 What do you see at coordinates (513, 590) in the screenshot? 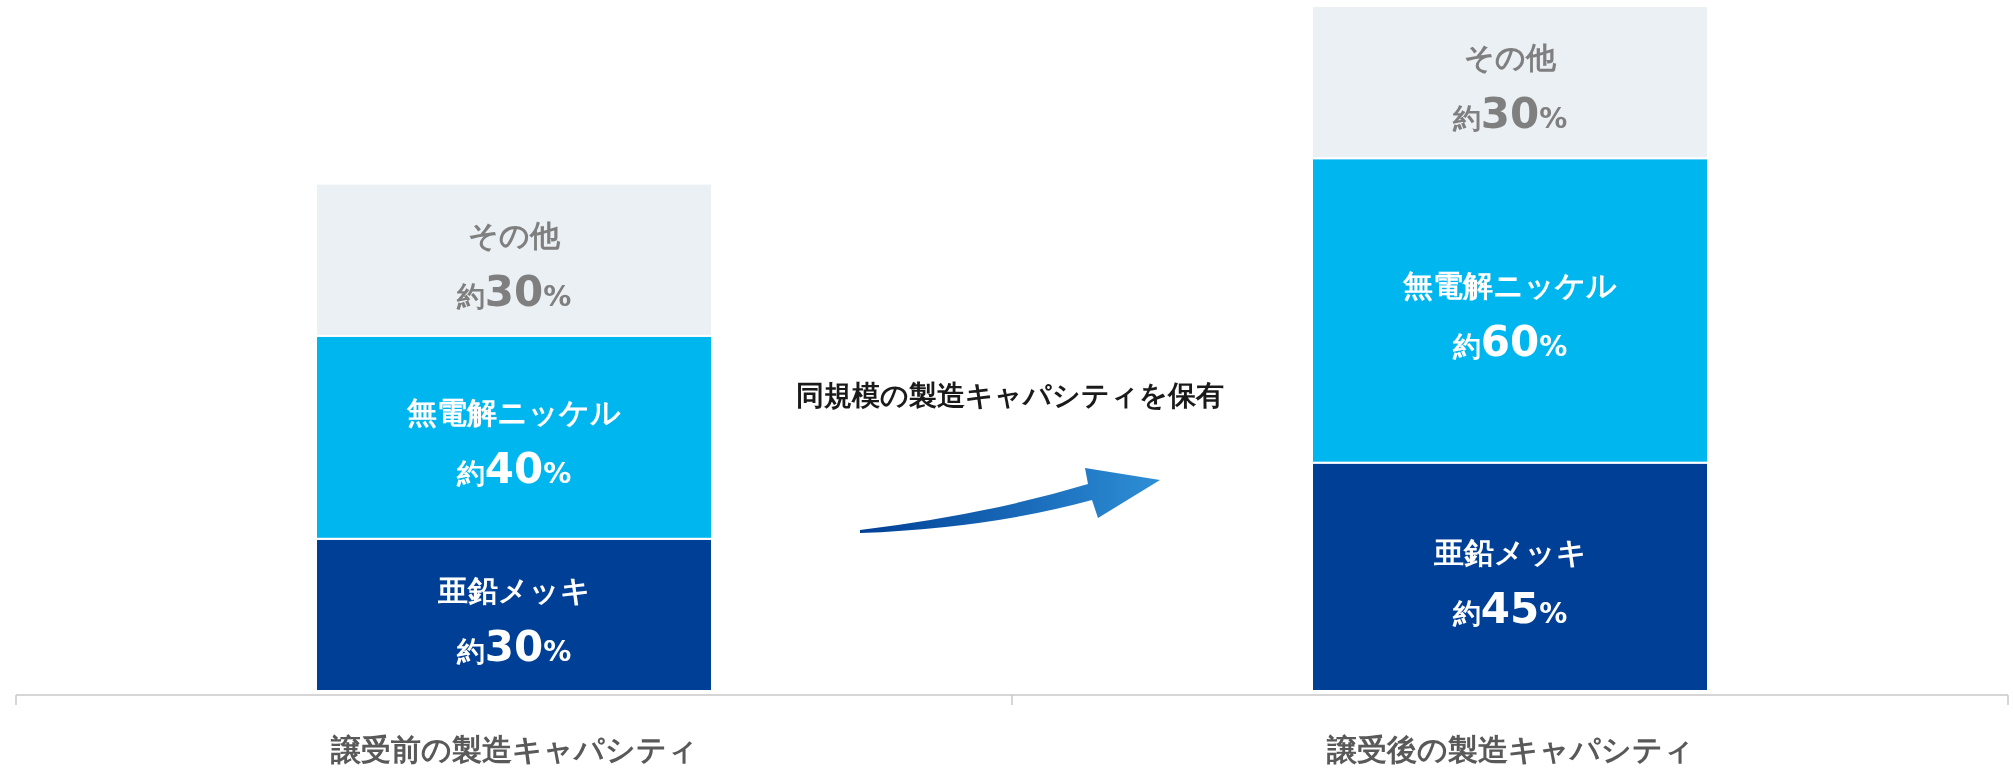
I see `series-label: 亜鉛メッキ` at bounding box center [513, 590].